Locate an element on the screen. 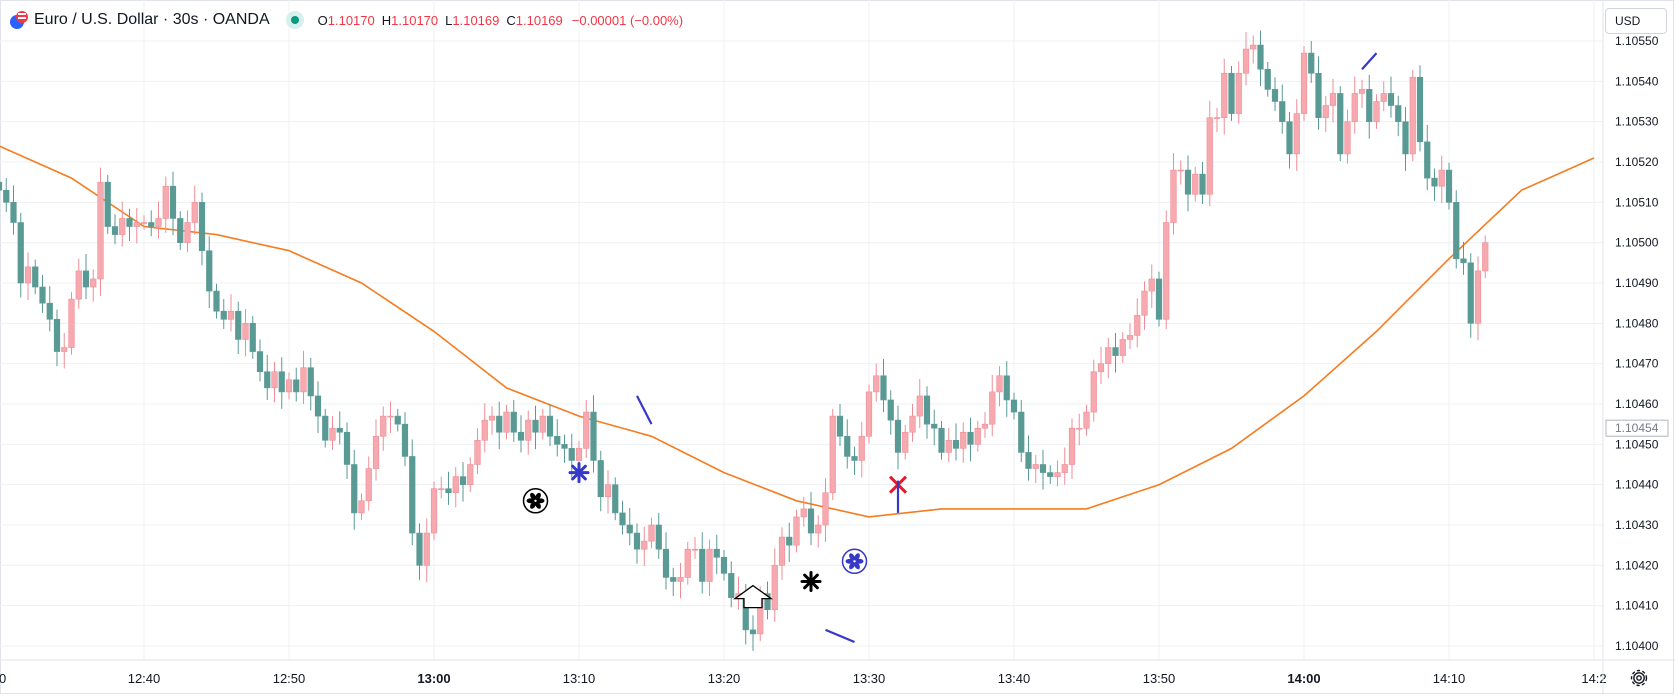  time-tick-label: 13:30 is located at coordinates (869, 678).